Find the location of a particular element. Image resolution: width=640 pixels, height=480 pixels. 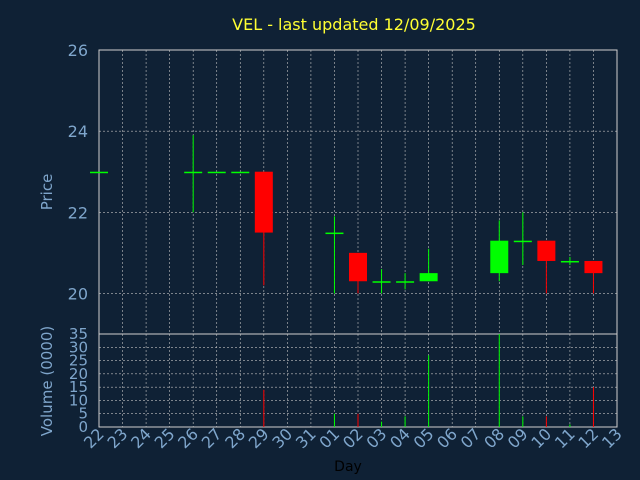

y-axis-label-volume: Volume (0000) is located at coordinates (47, 381).